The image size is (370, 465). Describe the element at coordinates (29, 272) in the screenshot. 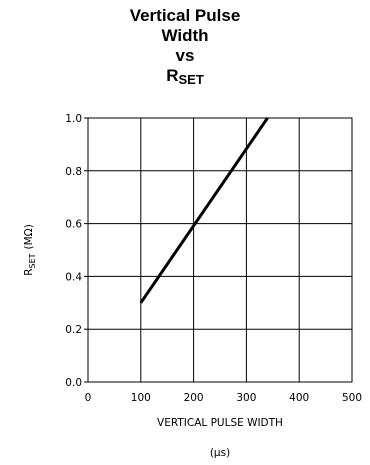

I see `y-axis-symbol: R` at that location.